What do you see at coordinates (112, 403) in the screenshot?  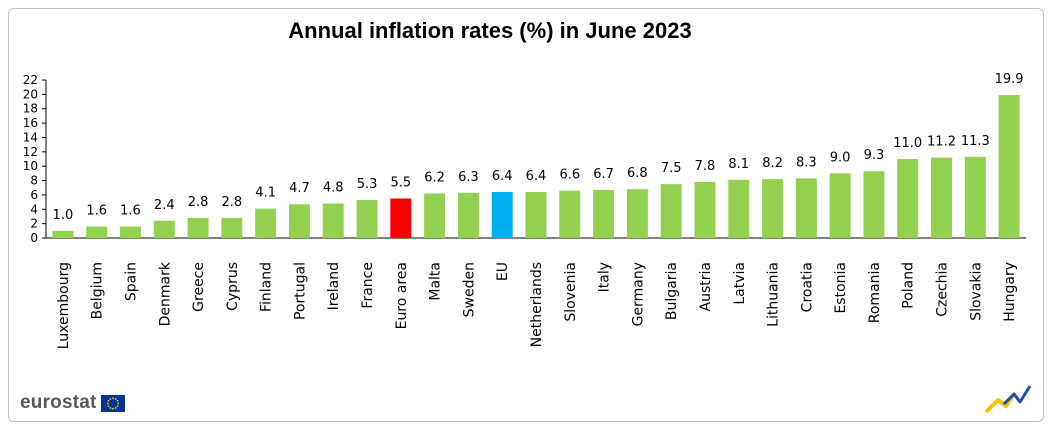 I see `eu-flag-icon` at bounding box center [112, 403].